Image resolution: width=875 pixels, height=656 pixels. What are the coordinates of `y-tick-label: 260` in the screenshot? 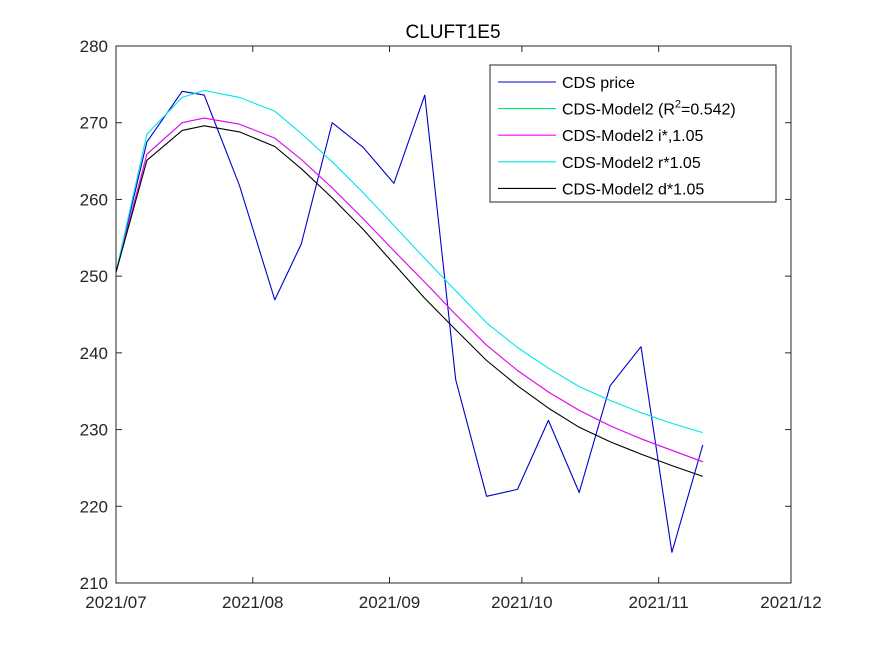 It's located at (94, 199).